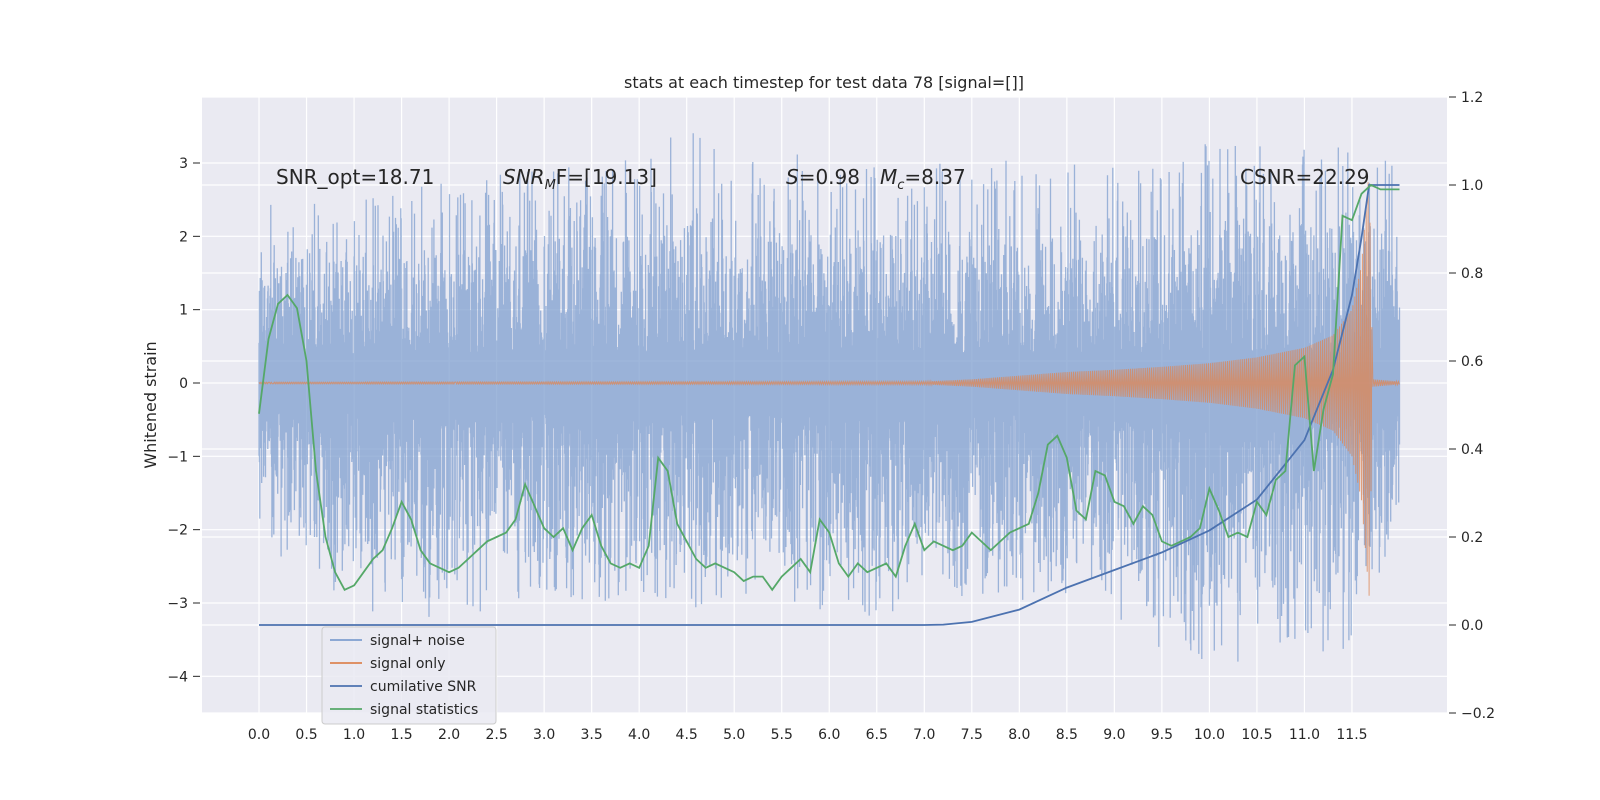 The image size is (1600, 800). Describe the element at coordinates (1472, 538) in the screenshot. I see `y2-tick-label: 0.2` at that location.